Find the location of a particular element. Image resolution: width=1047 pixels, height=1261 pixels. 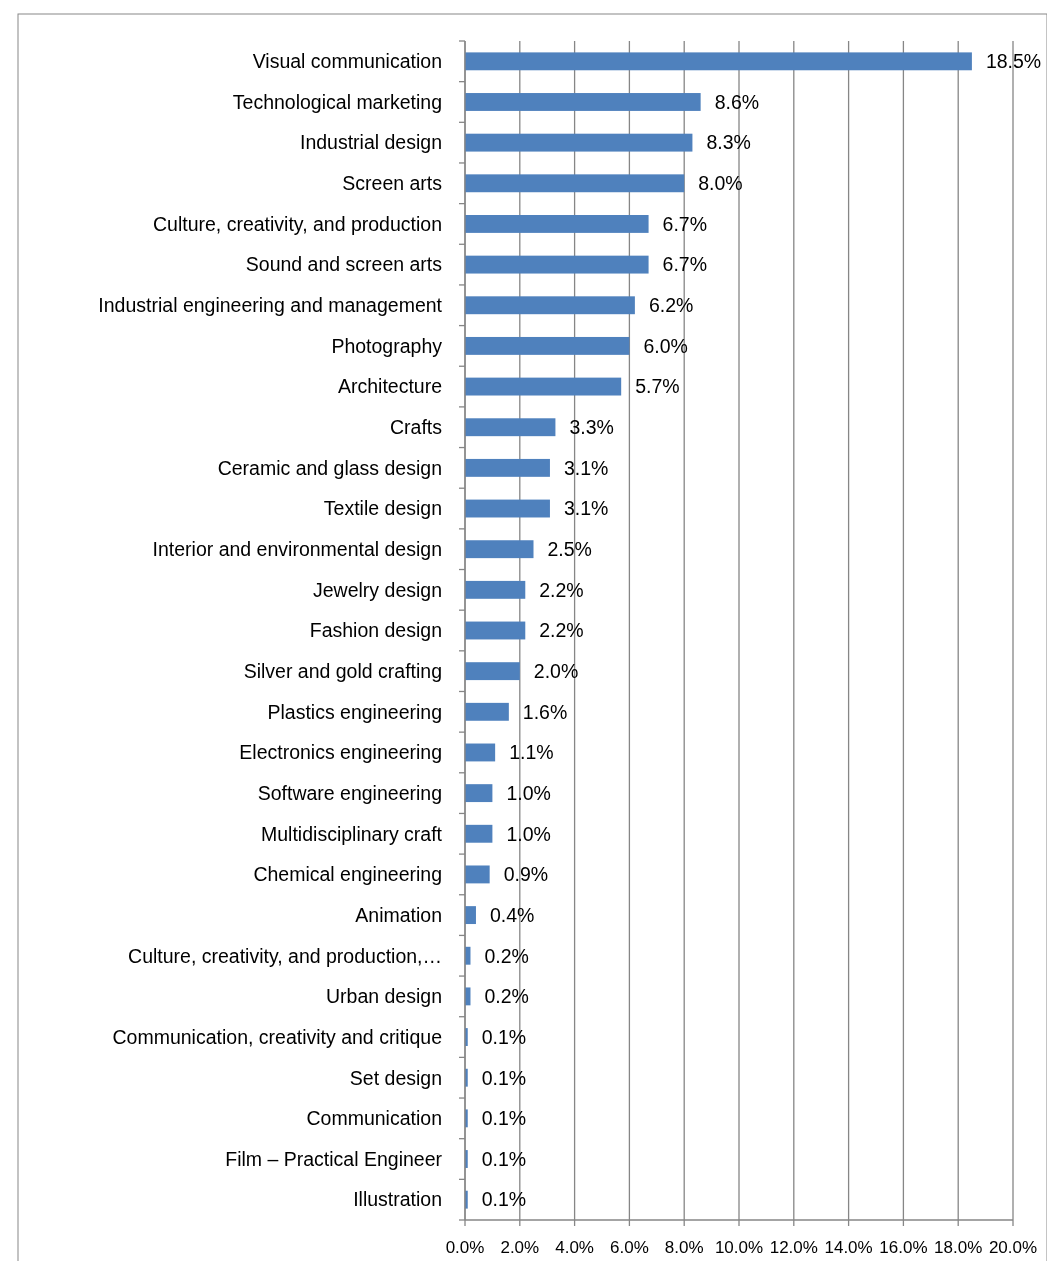

y-tick-label: Crafts is located at coordinates (416, 427).